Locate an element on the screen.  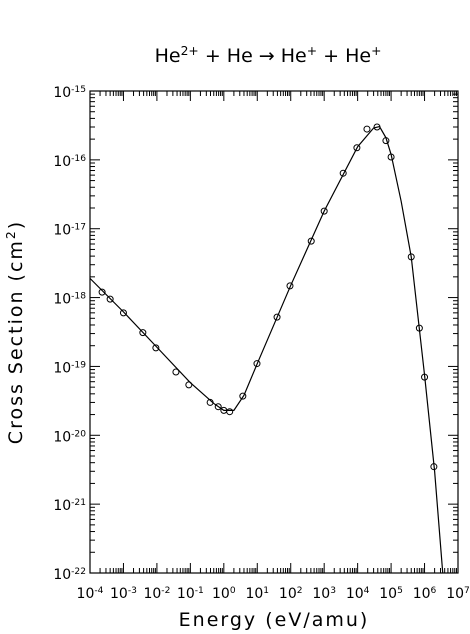
y-tick-label: 10-21 is located at coordinates (69, 506).